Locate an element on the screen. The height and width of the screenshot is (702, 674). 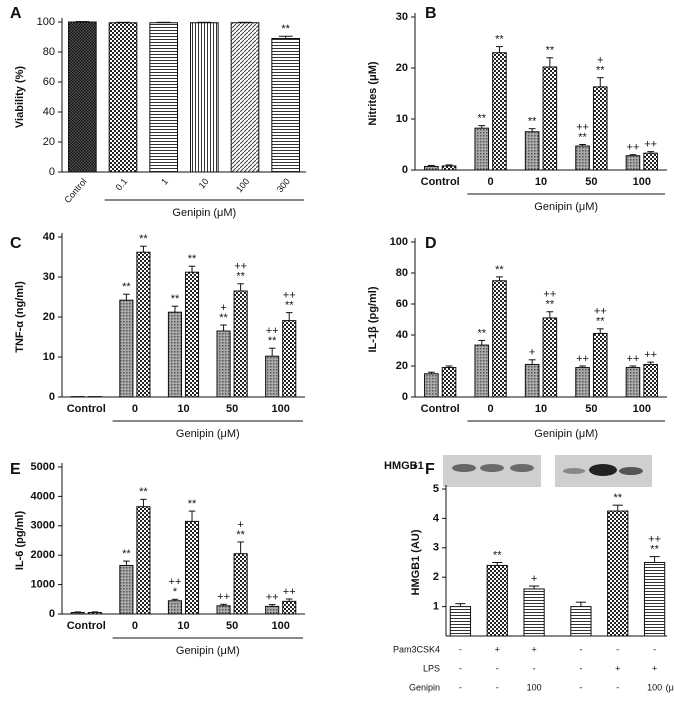
y-tick-label: 4000 is located at coordinates (43, 496).